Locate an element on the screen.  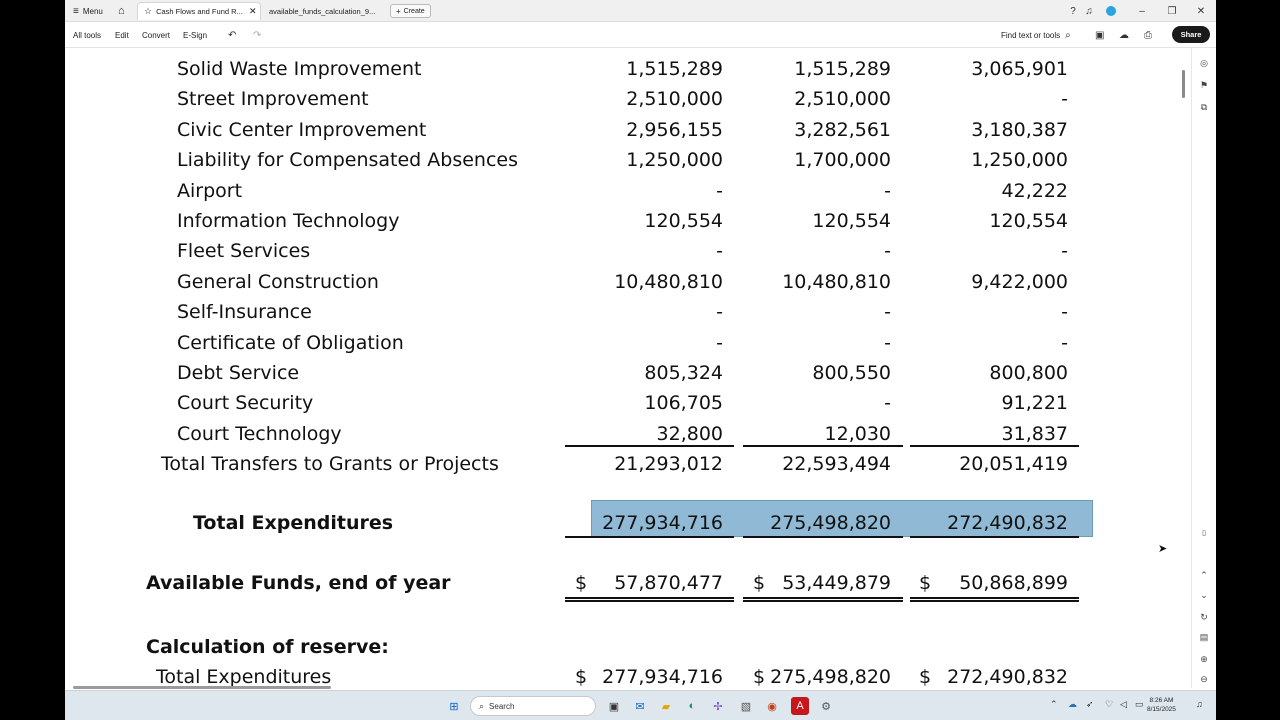
app-icon: ▧ is located at coordinates (746, 706).